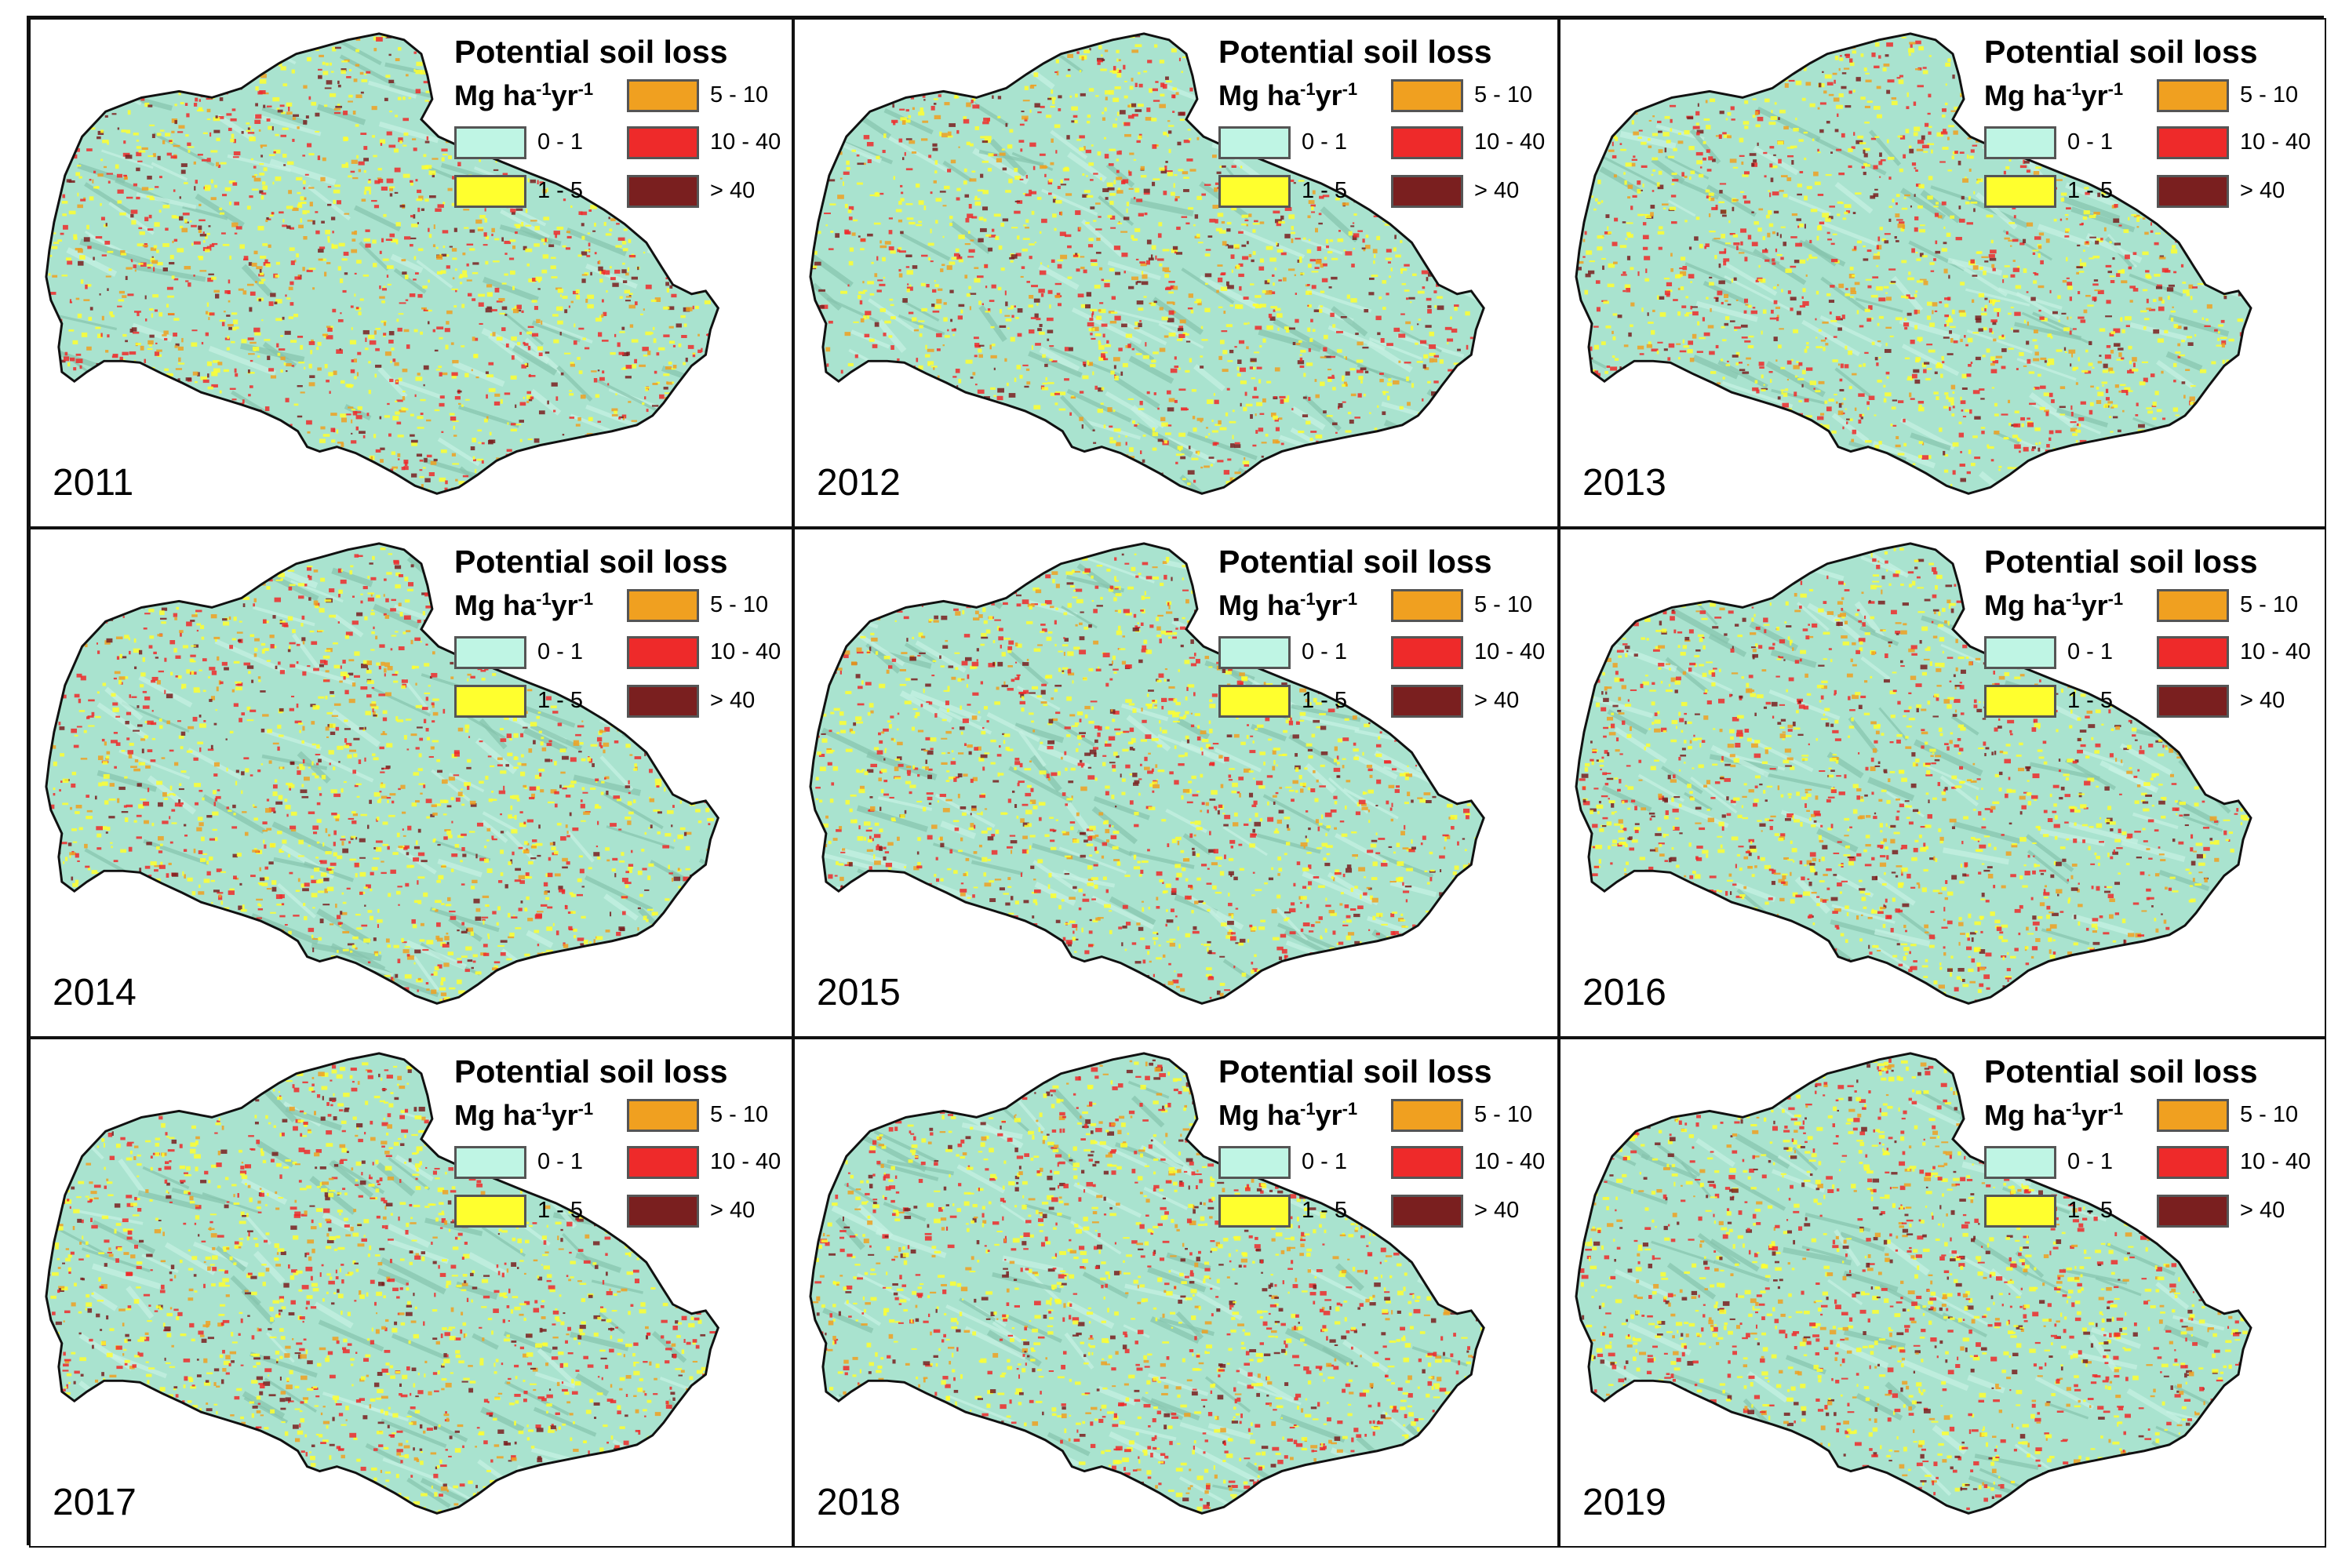 The image size is (2338, 1568). I want to click on year-label: 2015, so click(859, 992).